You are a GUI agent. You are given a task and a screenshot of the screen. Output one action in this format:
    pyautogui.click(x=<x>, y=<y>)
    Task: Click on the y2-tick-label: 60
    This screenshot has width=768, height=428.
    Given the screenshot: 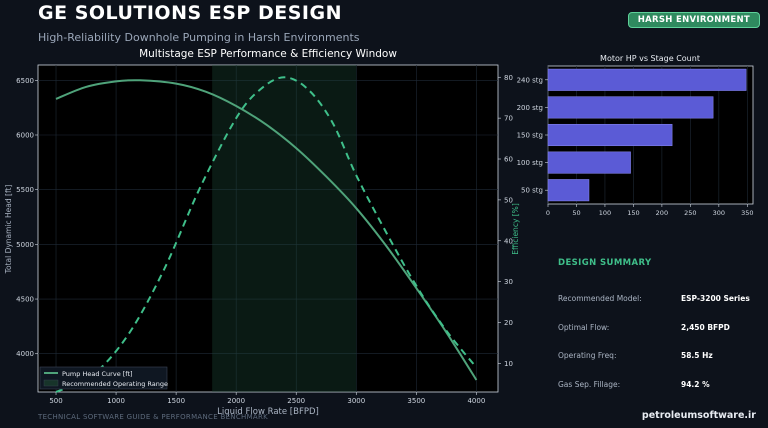 What is the action you would take?
    pyautogui.click(x=508, y=160)
    